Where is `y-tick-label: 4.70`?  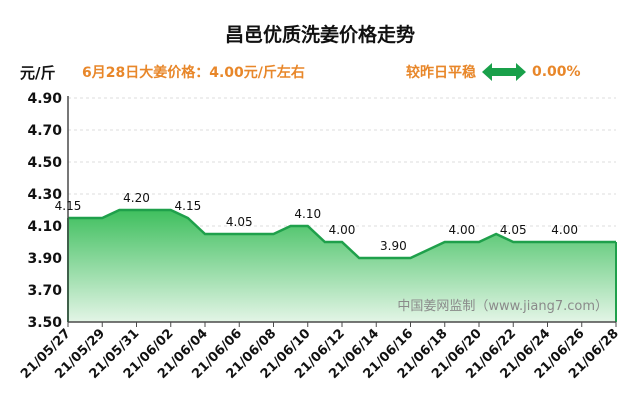 y-tick-label: 4.70 is located at coordinates (44, 131).